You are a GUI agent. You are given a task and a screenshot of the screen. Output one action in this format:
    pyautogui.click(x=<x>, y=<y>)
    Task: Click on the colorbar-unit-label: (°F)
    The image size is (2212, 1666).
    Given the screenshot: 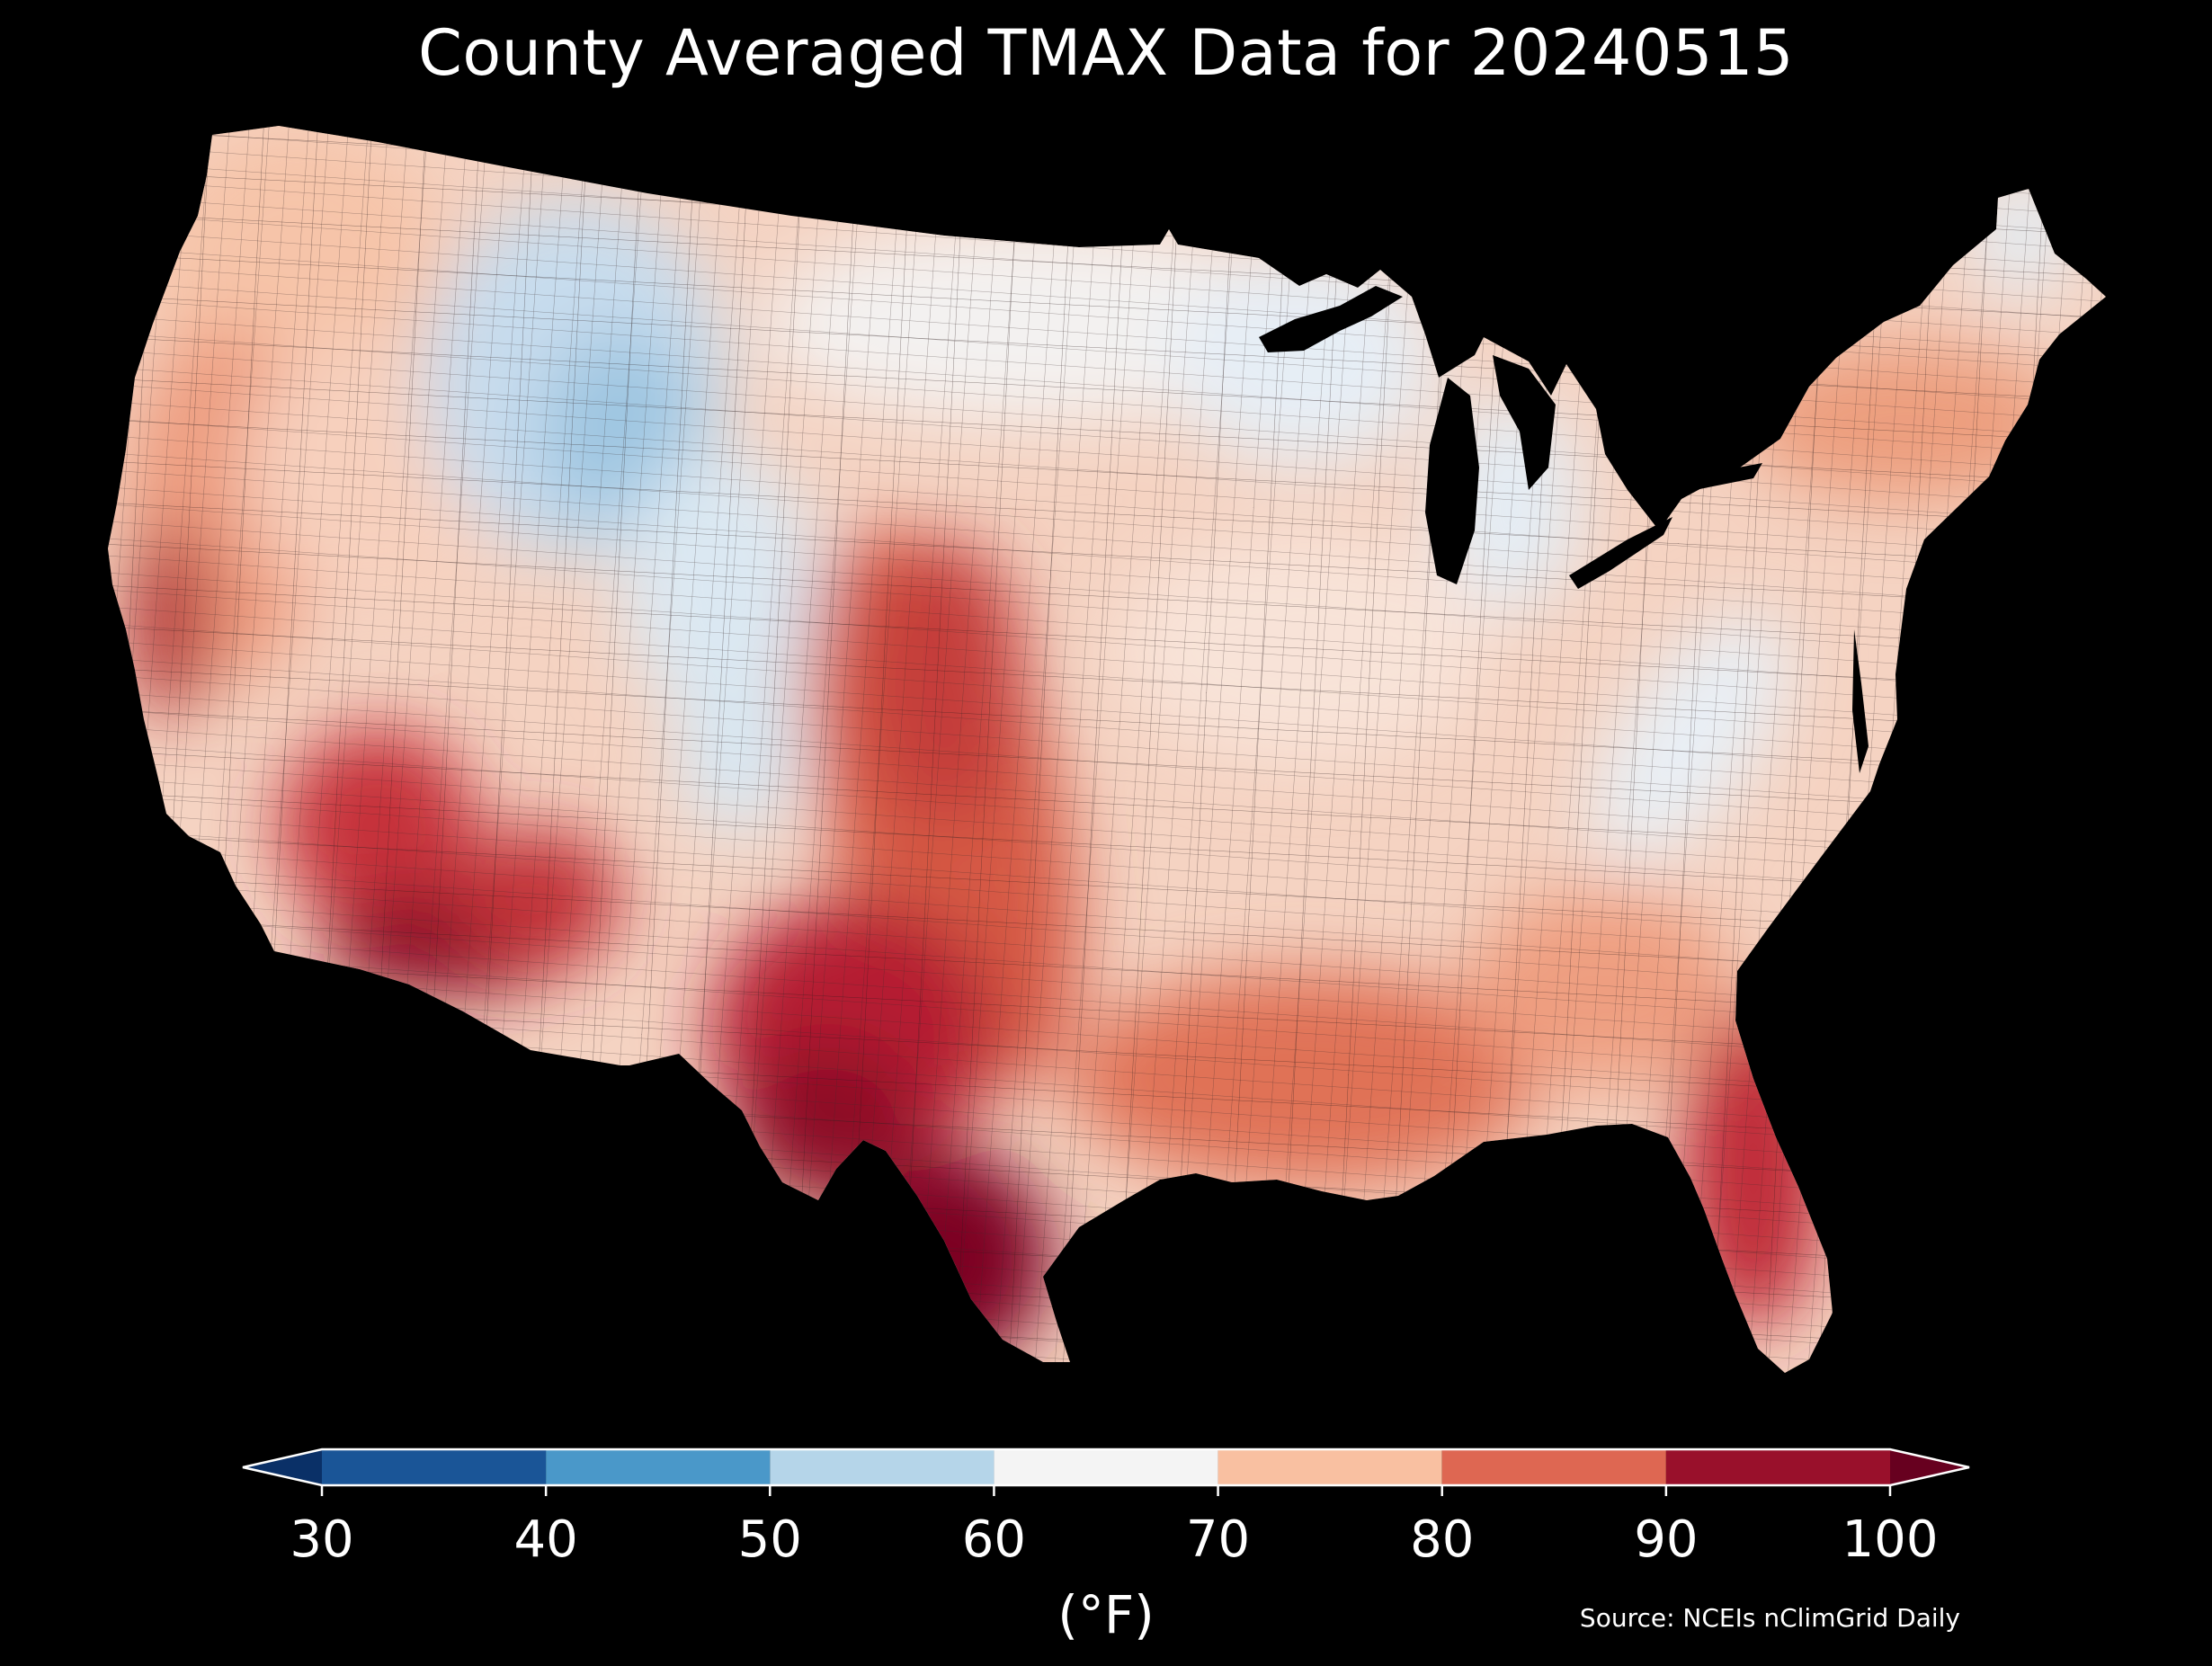 What is the action you would take?
    pyautogui.click(x=1106, y=1615)
    